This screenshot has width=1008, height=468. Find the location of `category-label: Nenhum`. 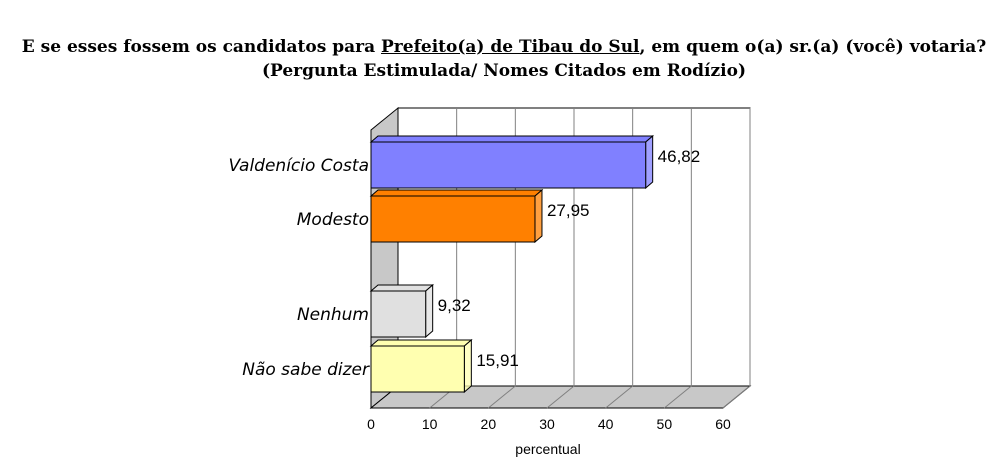

category-label: Nenhum is located at coordinates (333, 315).